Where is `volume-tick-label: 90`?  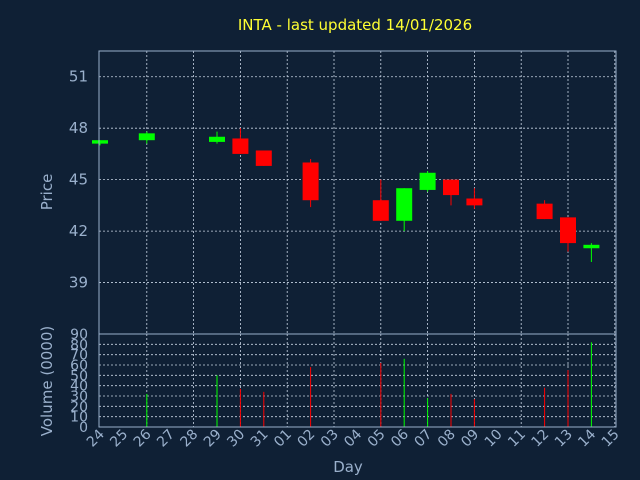 volume-tick-label: 90 is located at coordinates (79, 335).